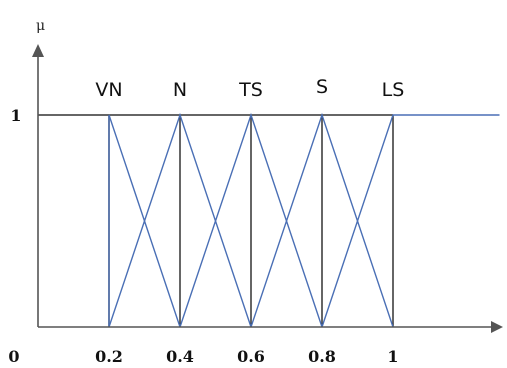 The image size is (507, 368). Describe the element at coordinates (392, 356) in the screenshot. I see `x-tick-label-5: 1` at that location.